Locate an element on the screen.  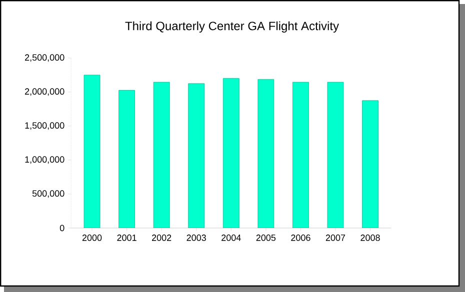
y-tick-label: 2,000,000 is located at coordinates (44, 92).